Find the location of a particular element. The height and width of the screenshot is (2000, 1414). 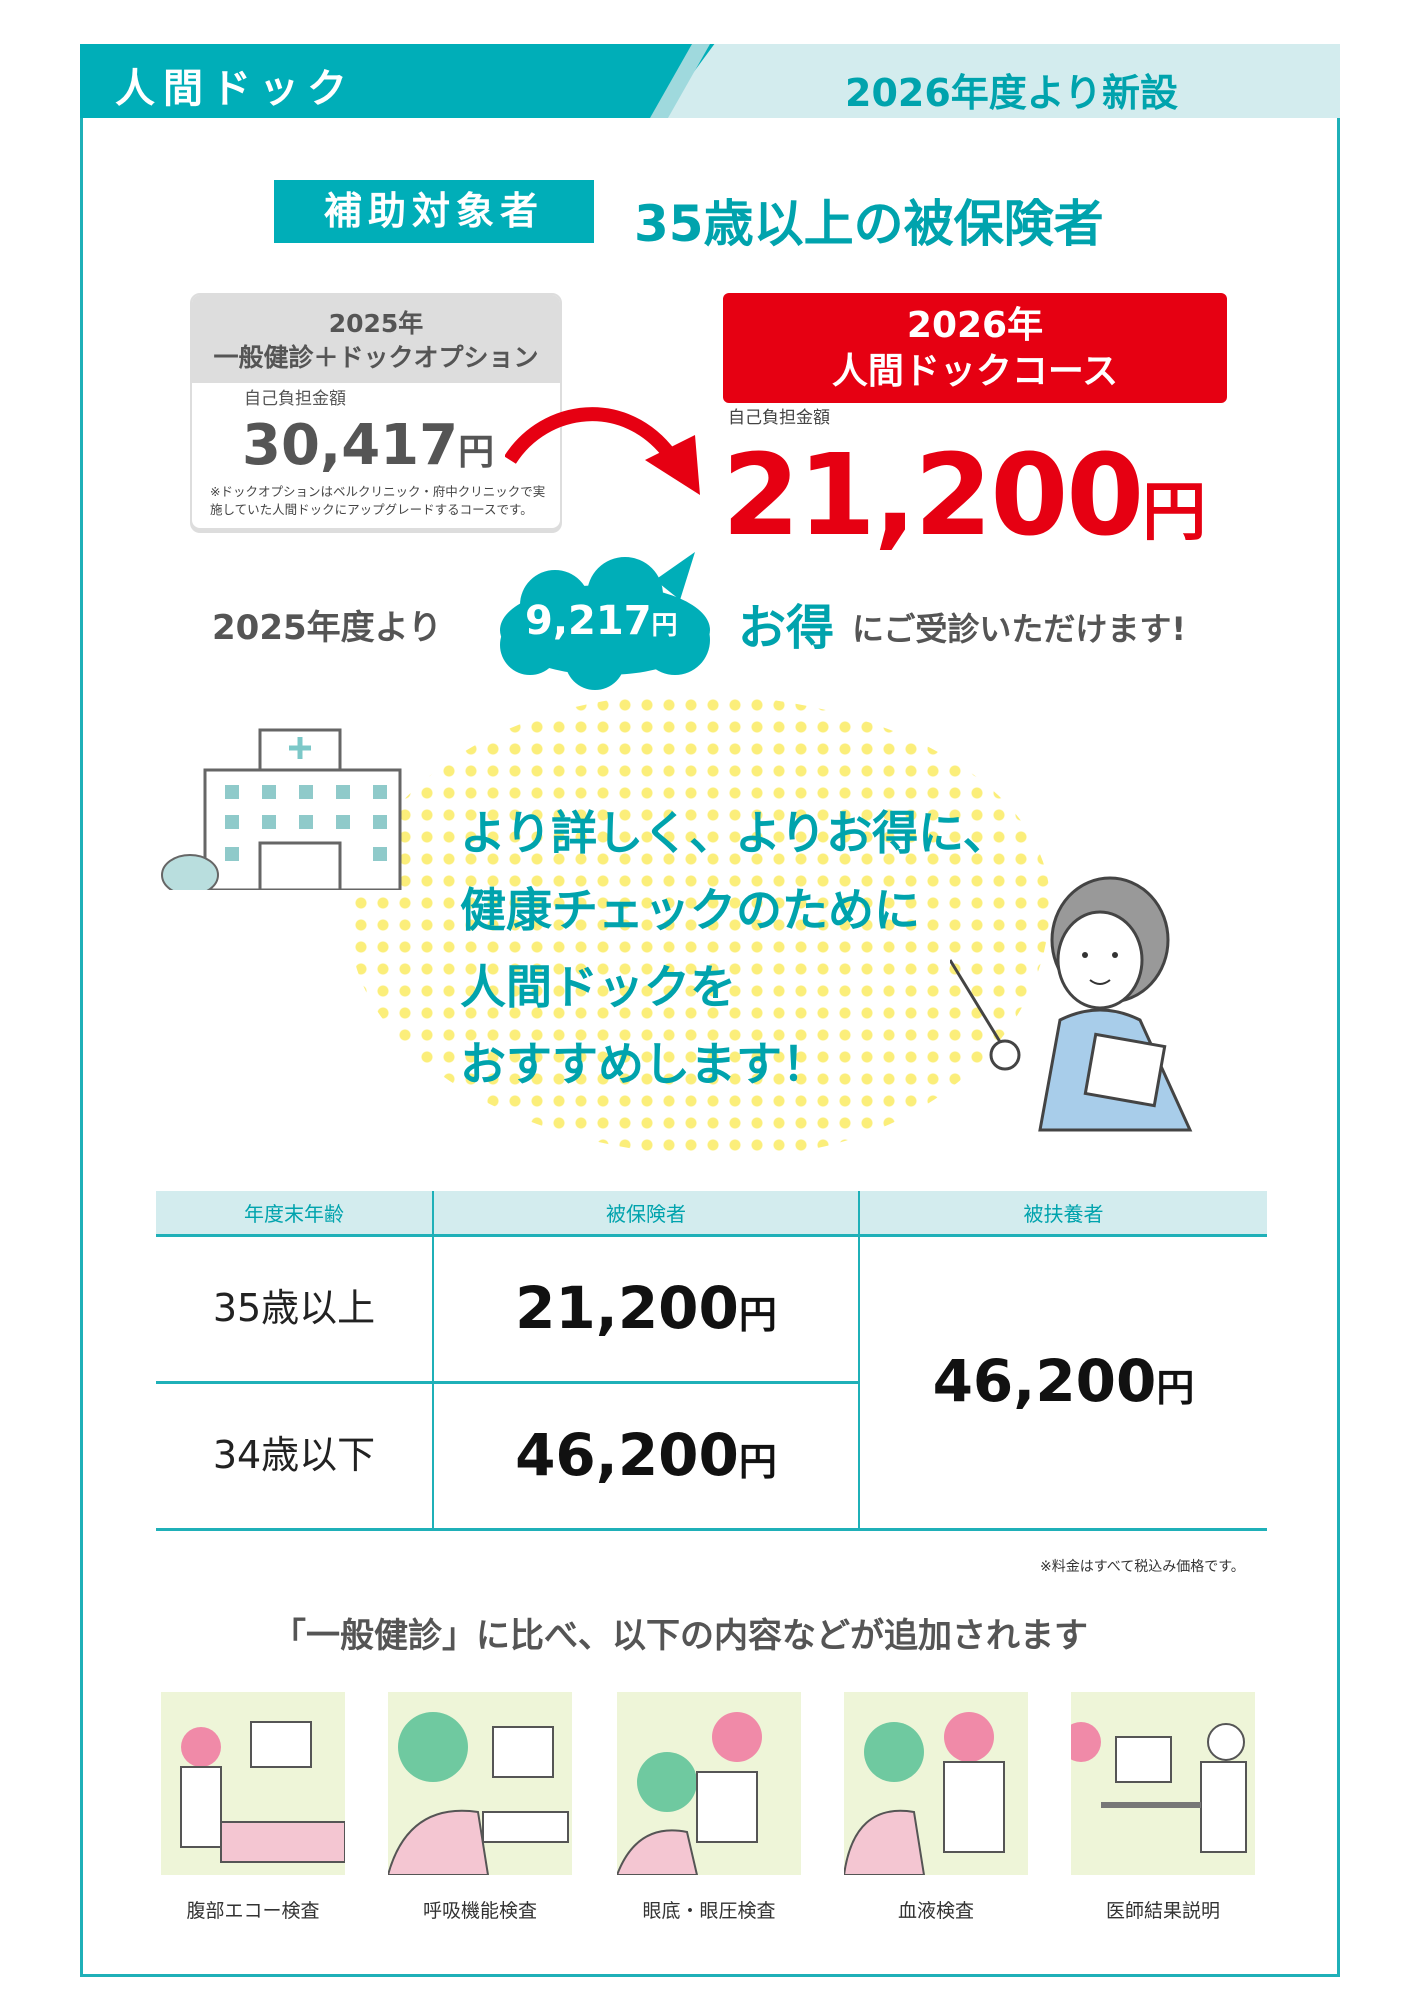

exam-illustration-ultrasound is located at coordinates (253, 1783).